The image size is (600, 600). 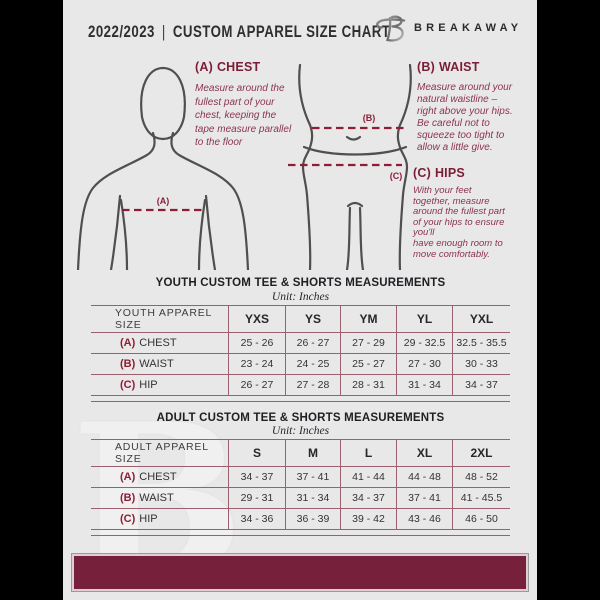 I want to click on size-value: 30 - 33, so click(x=481, y=364).